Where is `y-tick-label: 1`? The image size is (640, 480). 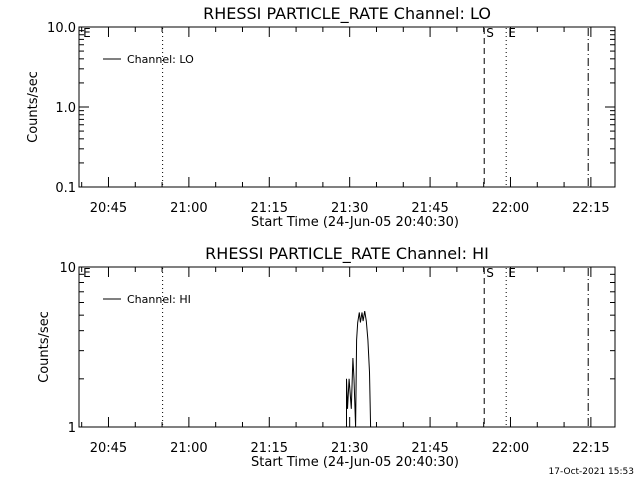
y-tick-label: 1 is located at coordinates (72, 428).